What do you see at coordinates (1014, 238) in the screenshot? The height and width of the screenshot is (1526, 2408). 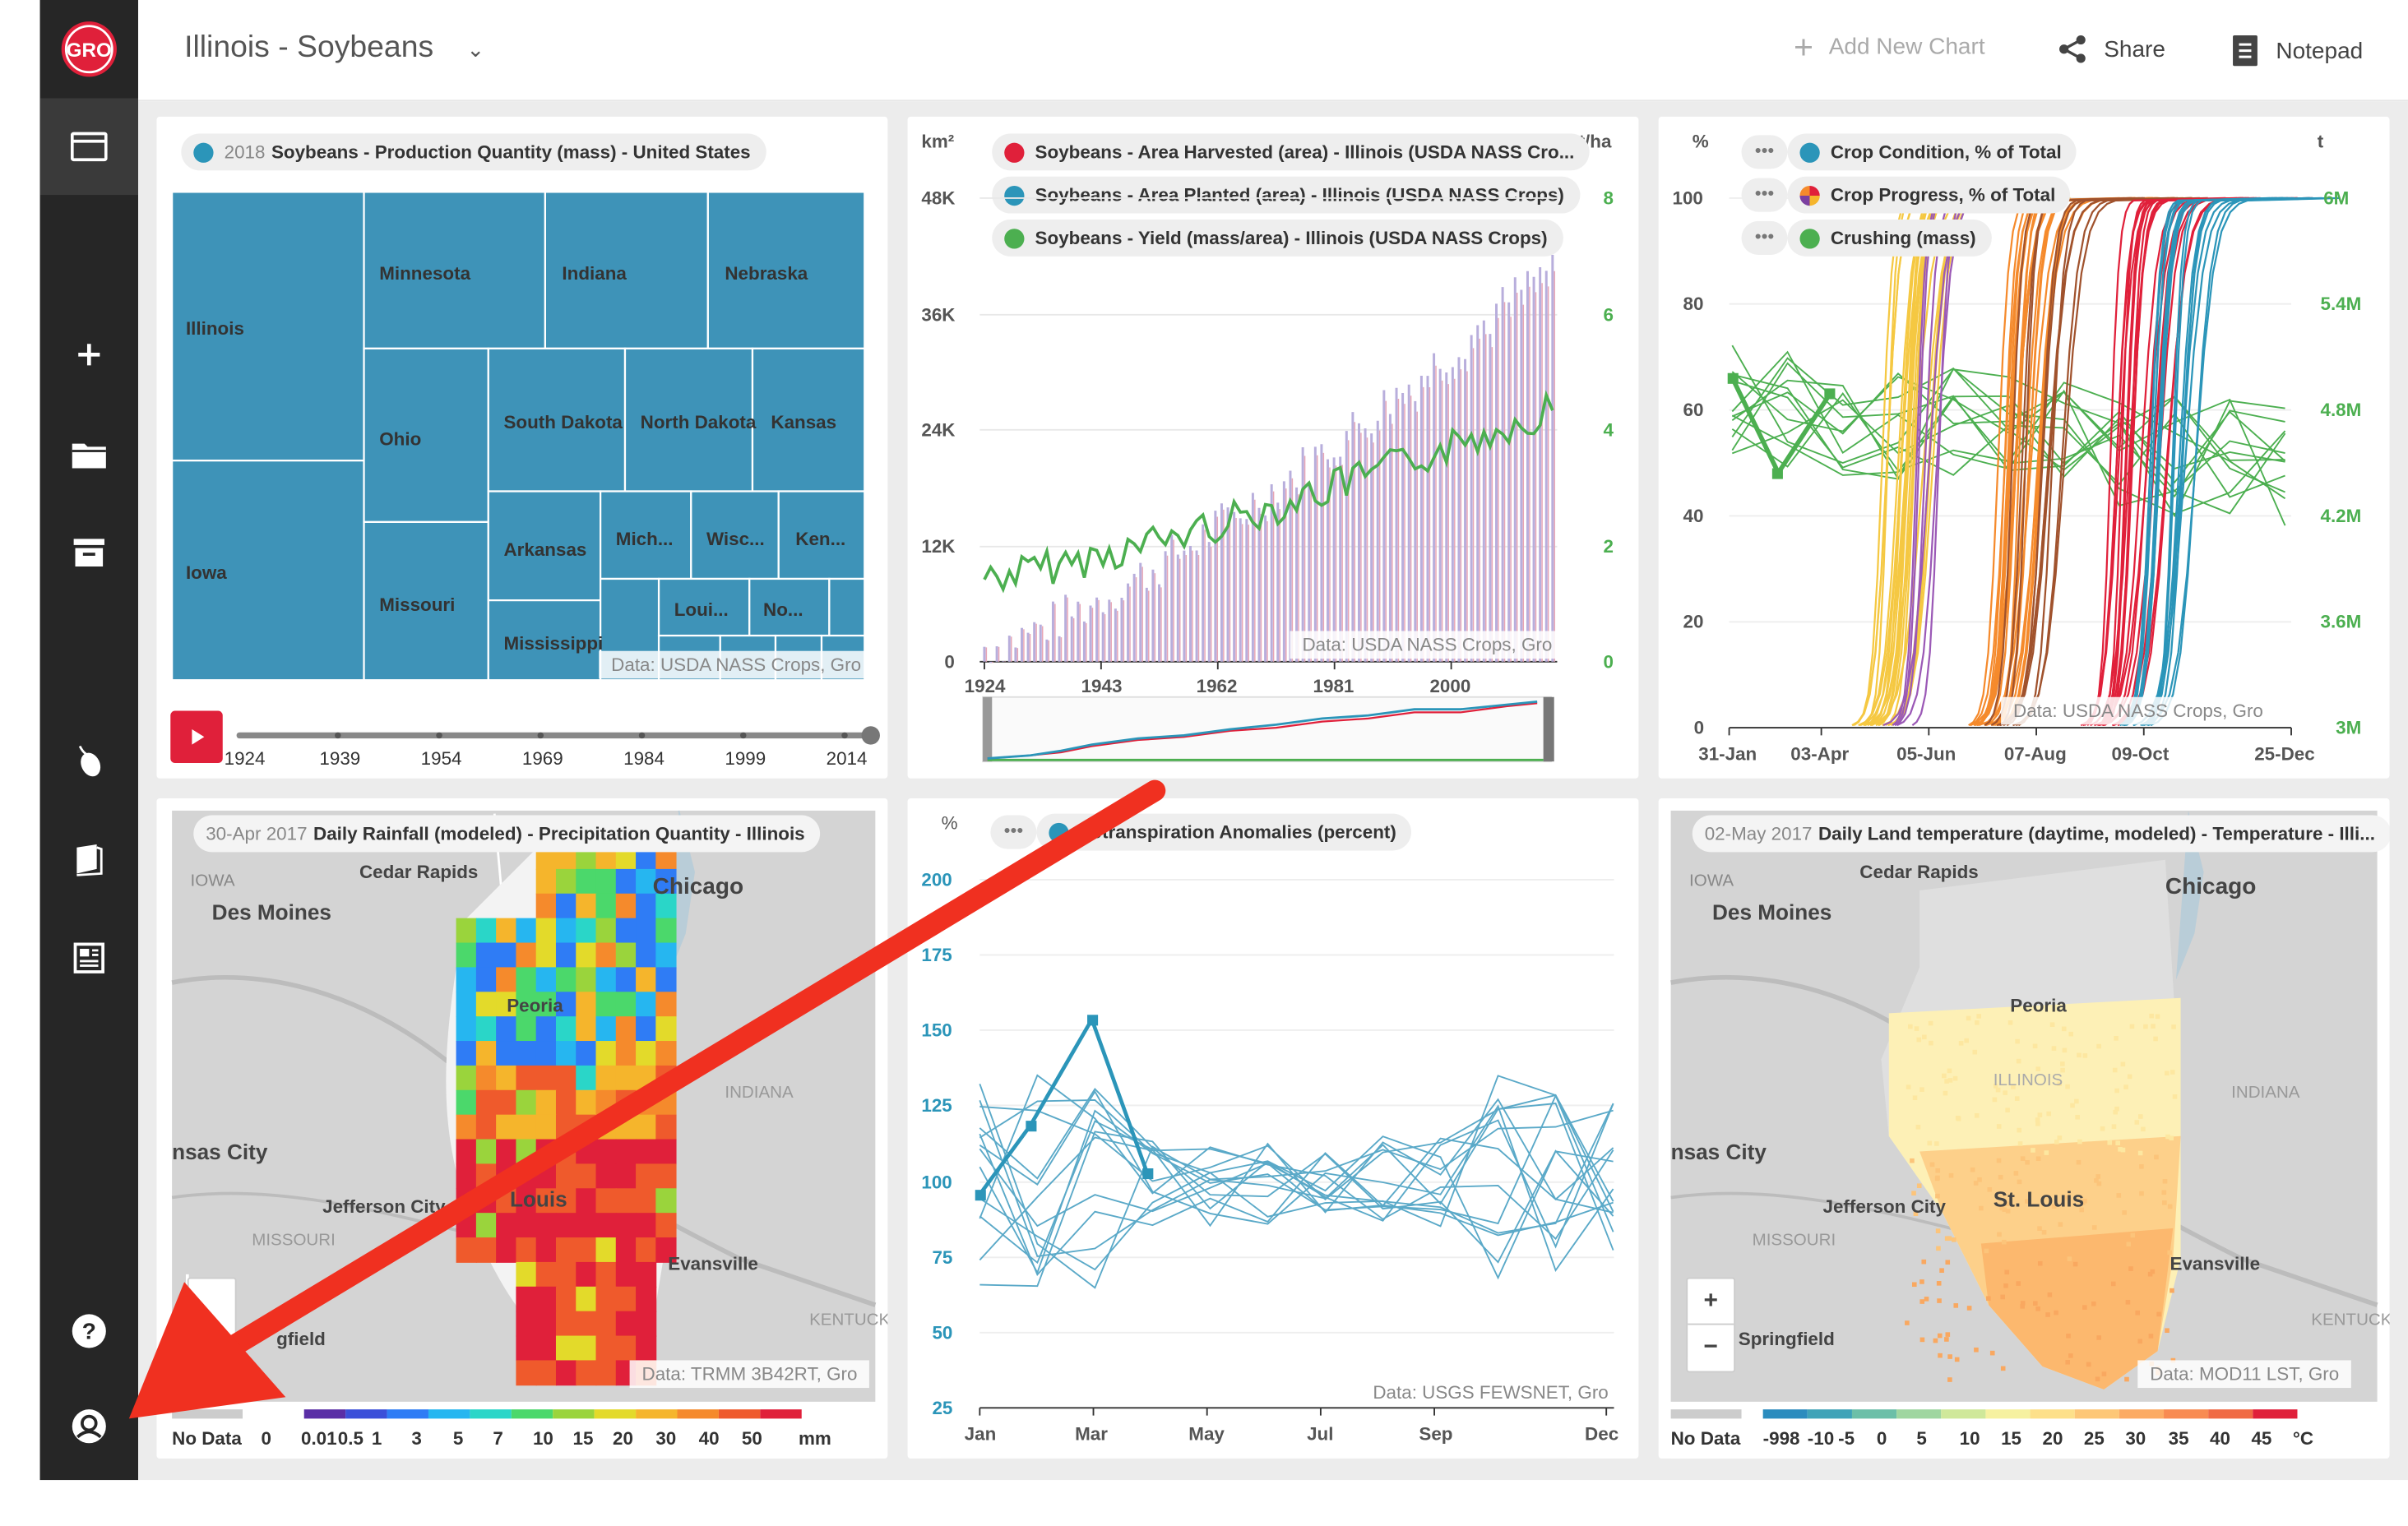 I see `series-color-dot` at bounding box center [1014, 238].